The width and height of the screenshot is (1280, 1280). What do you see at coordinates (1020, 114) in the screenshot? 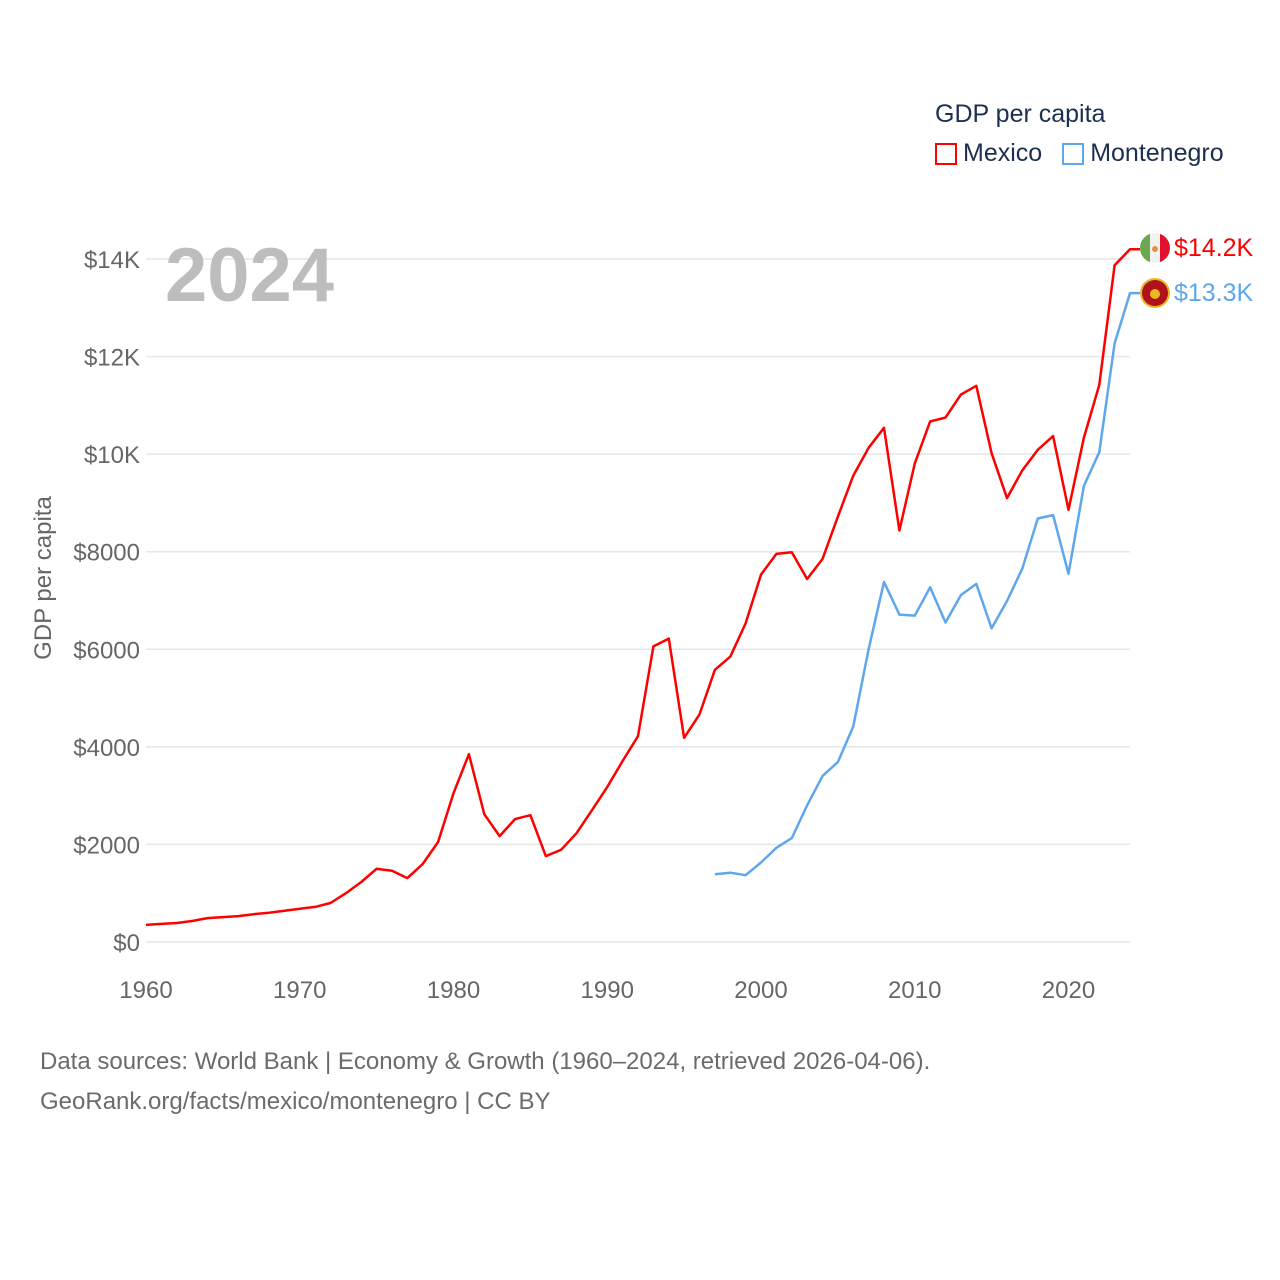
I see `legend-title: GDP per capita` at bounding box center [1020, 114].